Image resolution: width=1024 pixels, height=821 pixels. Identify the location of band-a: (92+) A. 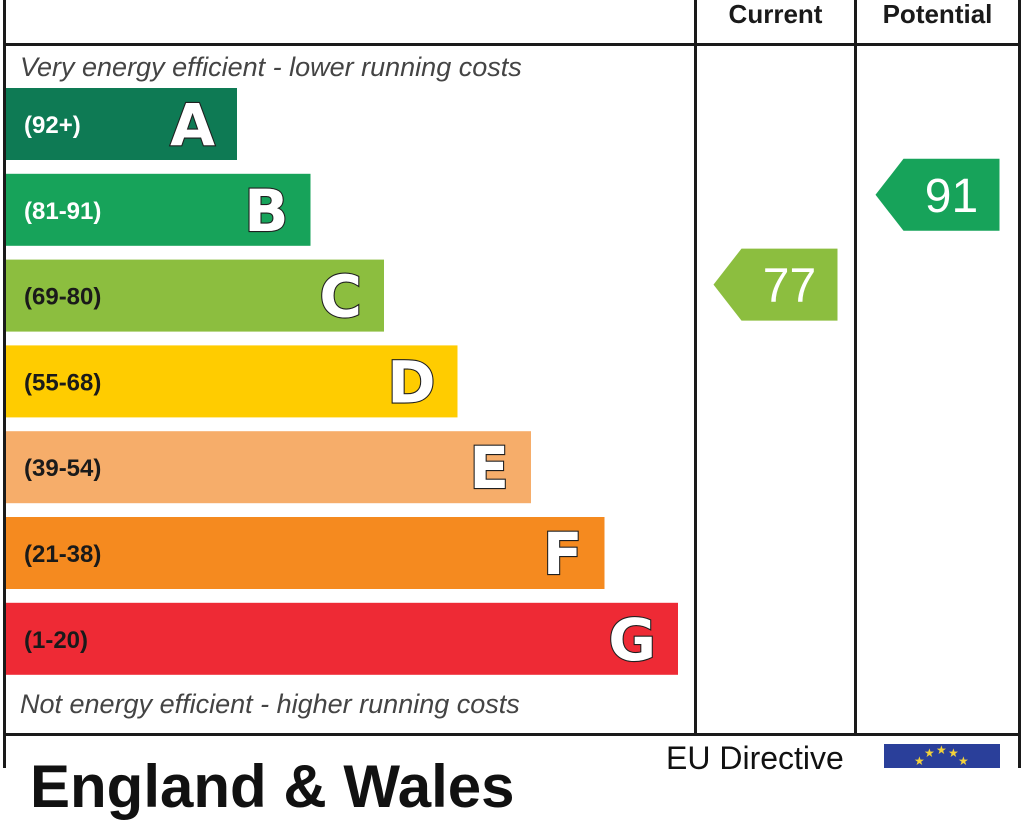
(121, 124).